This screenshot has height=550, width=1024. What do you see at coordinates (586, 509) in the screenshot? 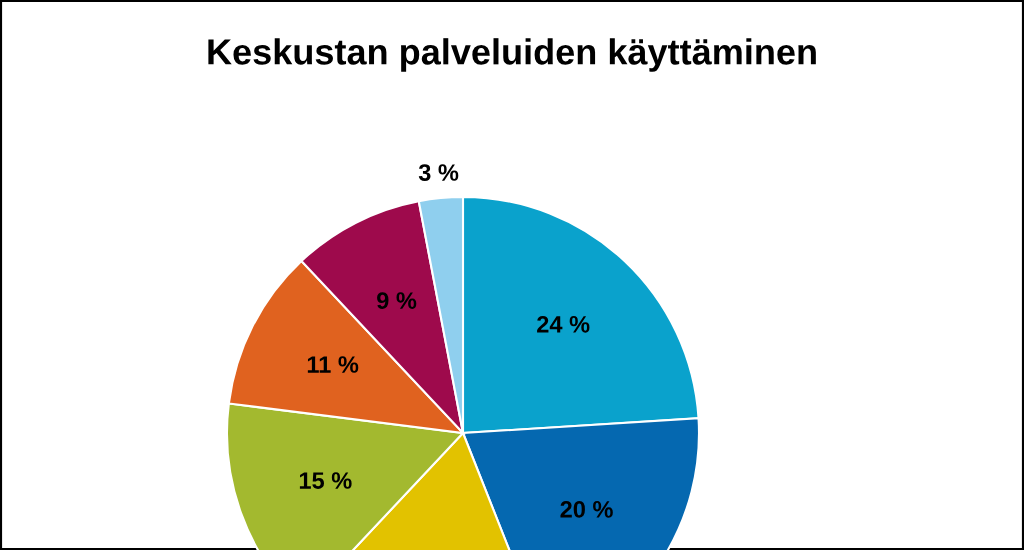
I see `data-label: 20 %` at bounding box center [586, 509].